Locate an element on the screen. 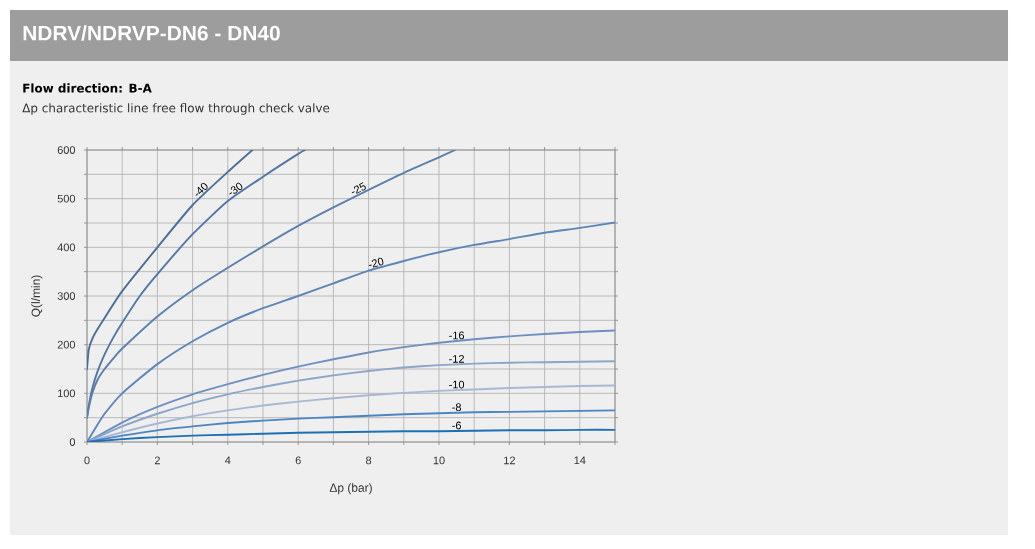 The image size is (1035, 549). y-tick-label: 600 is located at coordinates (66, 150).